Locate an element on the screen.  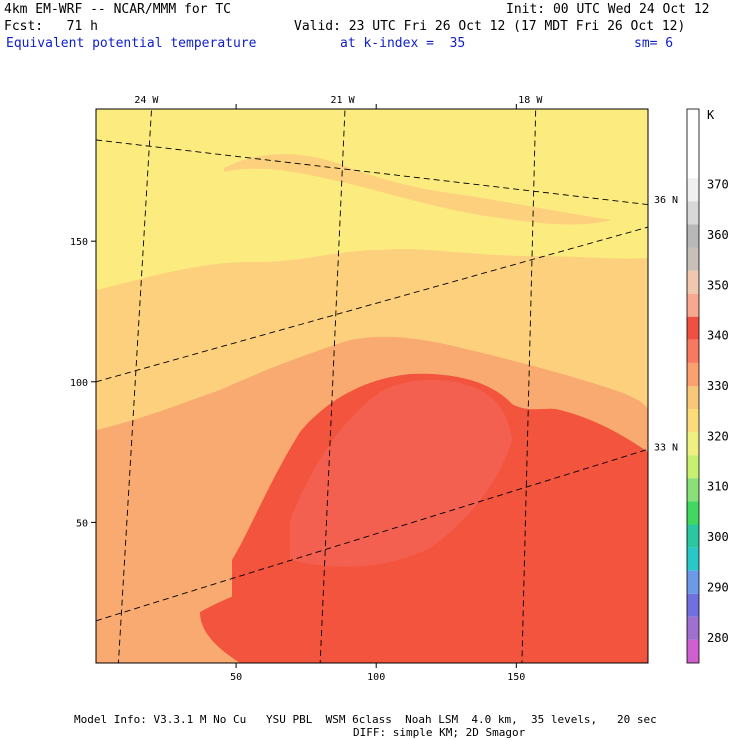
region-sw-tongue is located at coordinates (262, 622).